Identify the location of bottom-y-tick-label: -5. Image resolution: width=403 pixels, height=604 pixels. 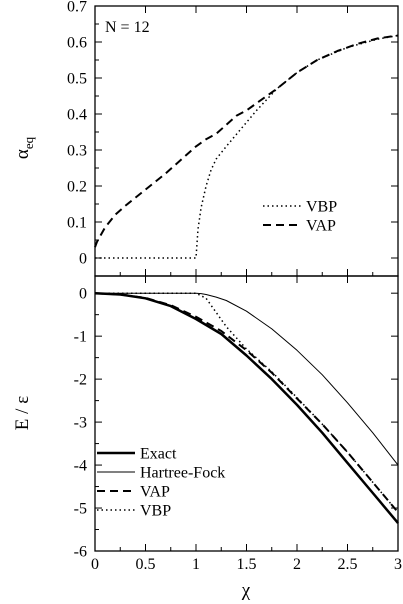
(80, 509).